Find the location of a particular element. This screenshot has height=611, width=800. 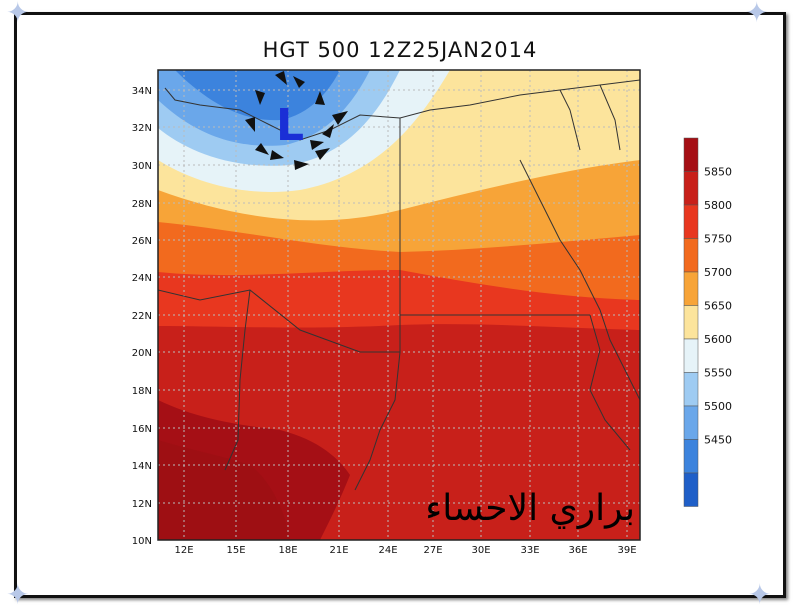

legend-label: 5800 is located at coordinates (718, 205).